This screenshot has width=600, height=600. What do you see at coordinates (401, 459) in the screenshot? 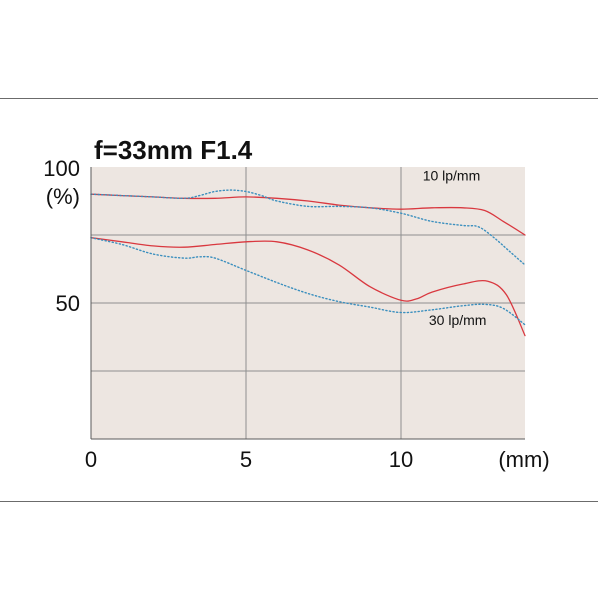
I see `x-tick-label-10: 10` at bounding box center [401, 459].